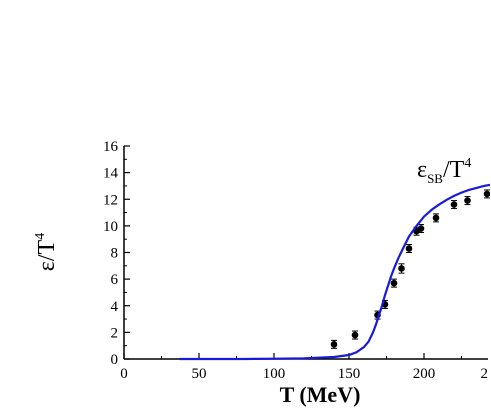 The width and height of the screenshot is (491, 409). What do you see at coordinates (47, 255) in the screenshot?
I see `y-axis-label-main: ε/T` at bounding box center [47, 255].